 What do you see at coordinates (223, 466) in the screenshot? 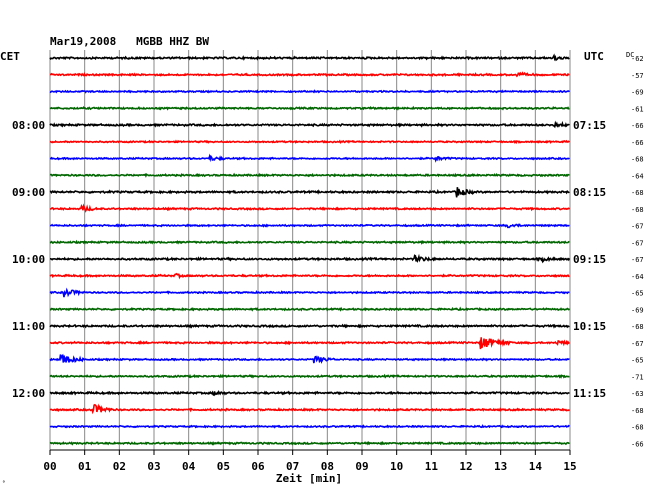
I see `x-tick-label: 05` at bounding box center [223, 466].